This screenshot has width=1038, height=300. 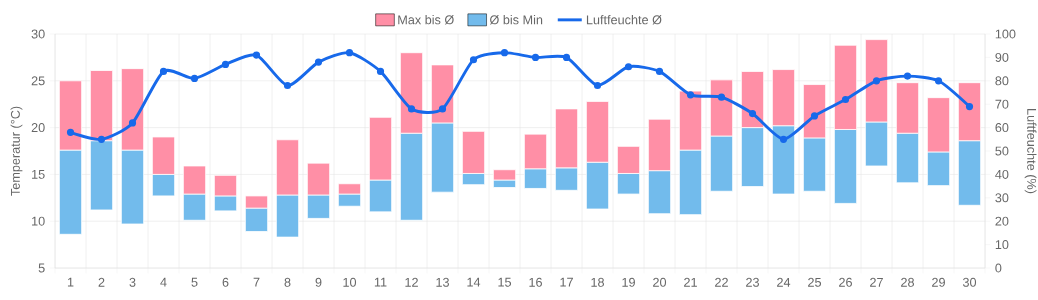 What do you see at coordinates (287, 282) in the screenshot?
I see `x-tick-label: 8` at bounding box center [287, 282].